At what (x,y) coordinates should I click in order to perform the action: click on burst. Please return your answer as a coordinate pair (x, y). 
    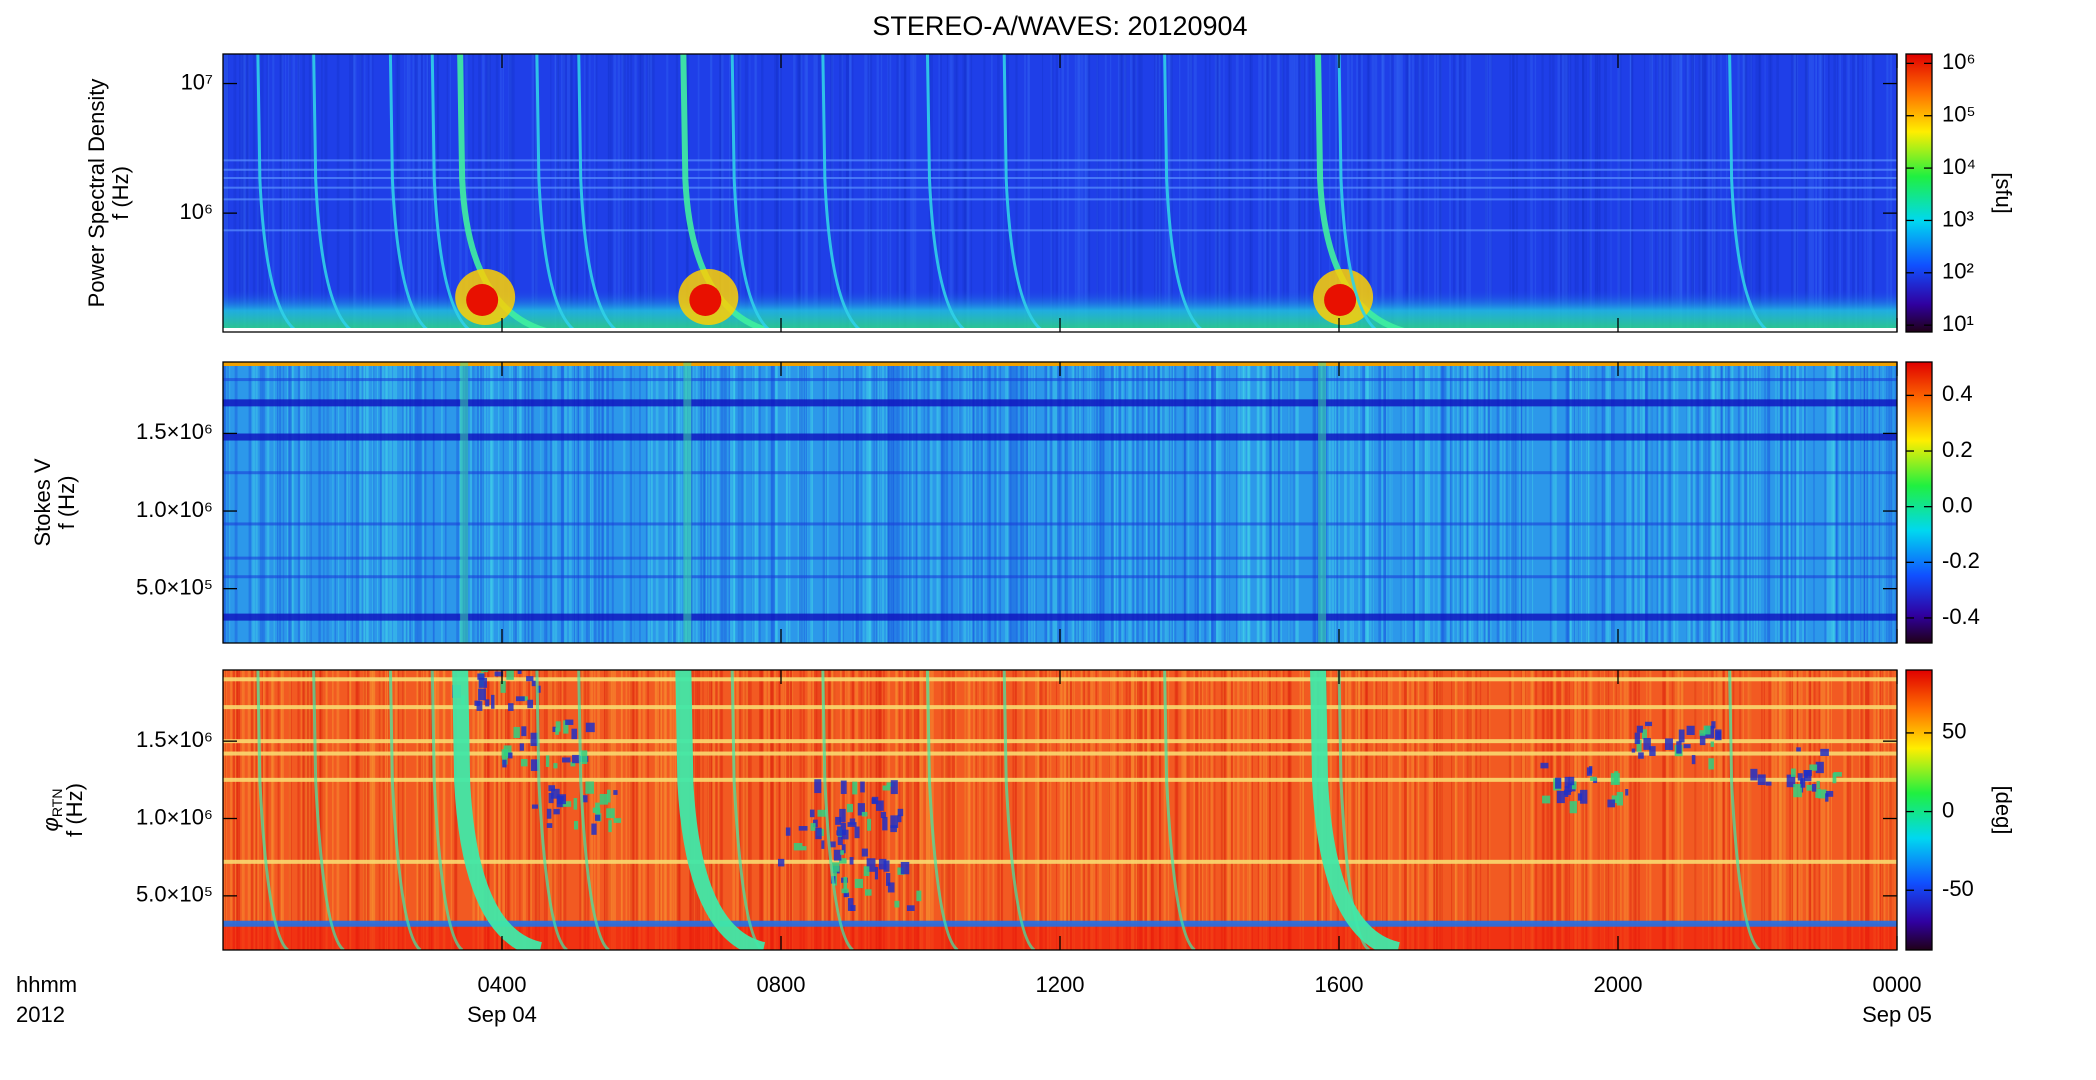
    Looking at the image, I should click on (405, 810).